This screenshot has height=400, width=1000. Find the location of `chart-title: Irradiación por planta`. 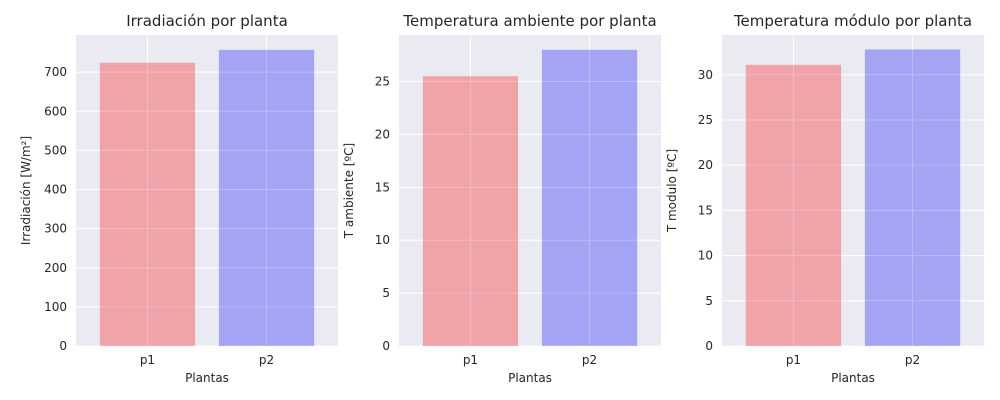

chart-title: Irradiación por planta is located at coordinates (207, 21).